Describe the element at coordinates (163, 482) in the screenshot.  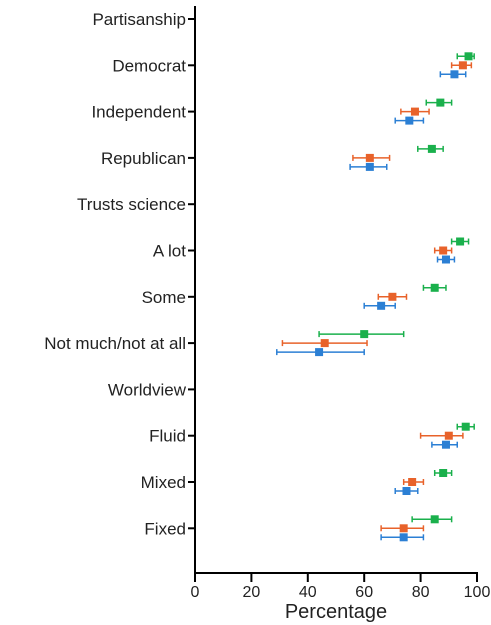
I see `category-label: Mixed` at that location.